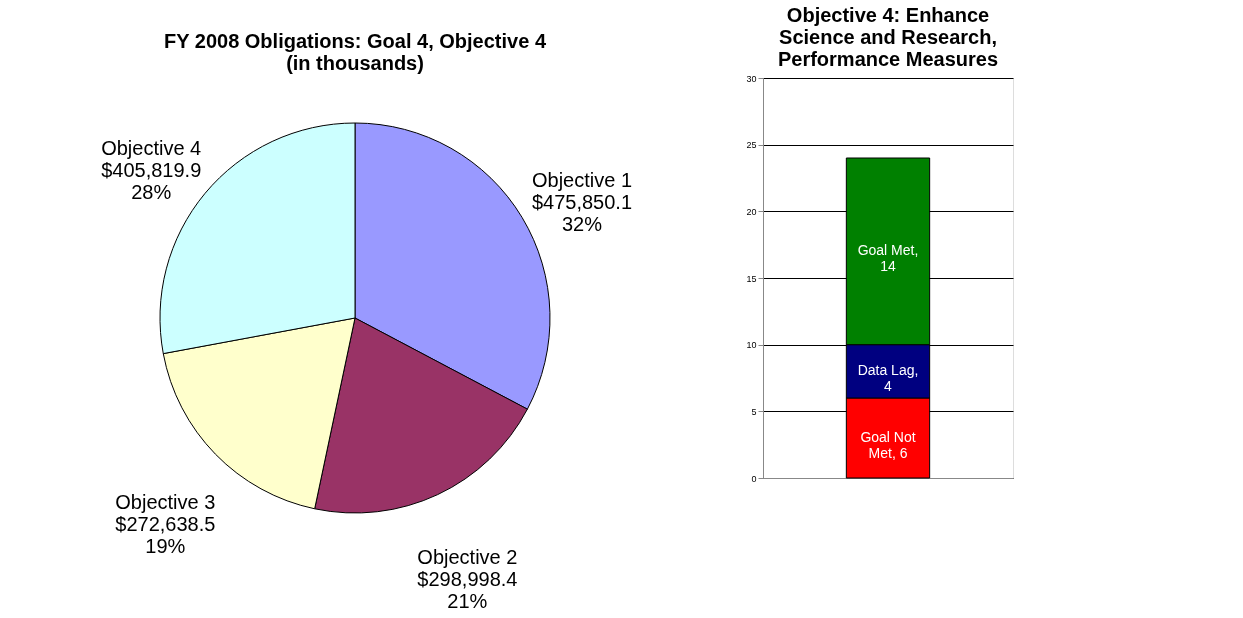 This screenshot has height=618, width=1243. Describe the element at coordinates (467, 556) in the screenshot. I see `slice-label: Objective 2` at that location.